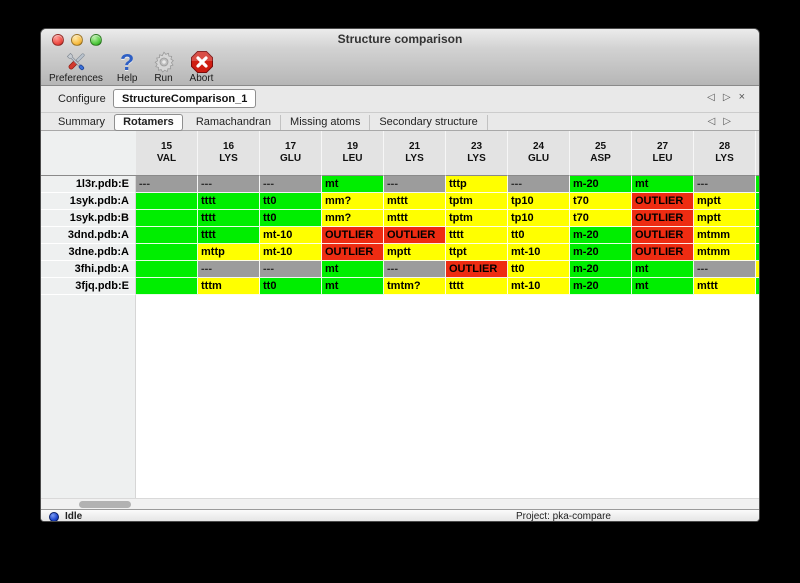 Image resolution: width=800 pixels, height=583 pixels. Describe the element at coordinates (148, 122) in the screenshot. I see `tab-rotamers: Rotamers` at that location.